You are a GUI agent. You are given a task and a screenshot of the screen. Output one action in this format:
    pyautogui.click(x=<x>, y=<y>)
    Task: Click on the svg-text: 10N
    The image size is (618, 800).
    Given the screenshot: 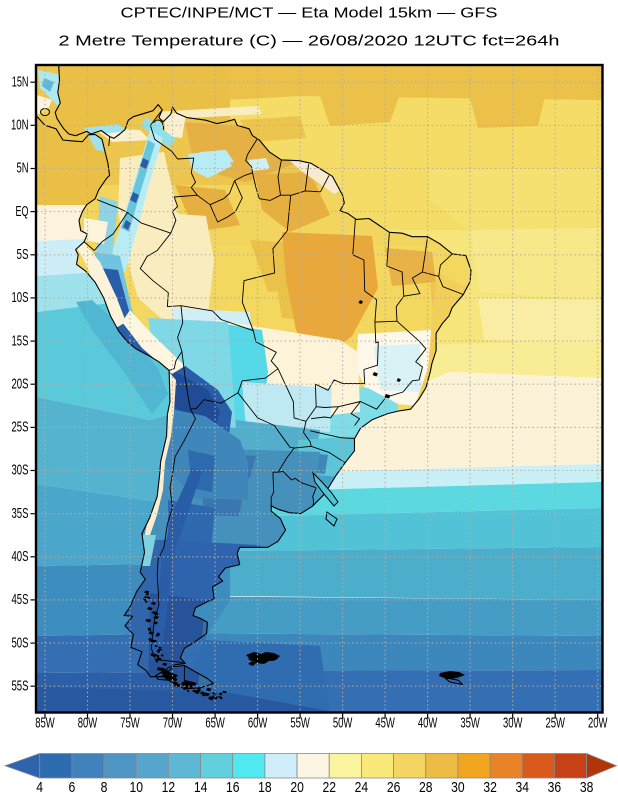 What is the action you would take?
    pyautogui.click(x=20, y=125)
    